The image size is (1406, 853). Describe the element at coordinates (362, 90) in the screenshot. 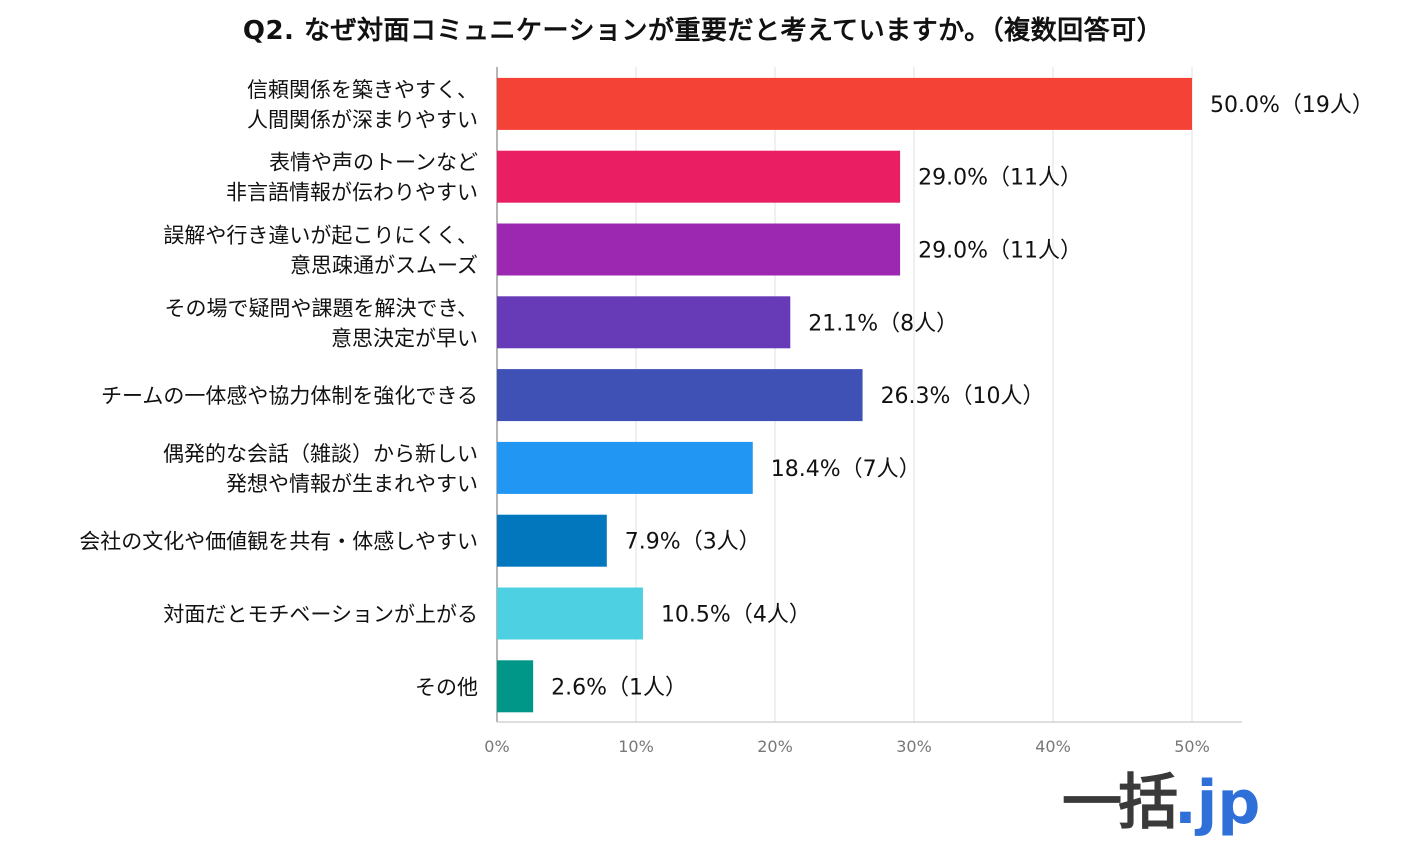

I see `category-label: 信頼関係を築きやすく、` at that location.